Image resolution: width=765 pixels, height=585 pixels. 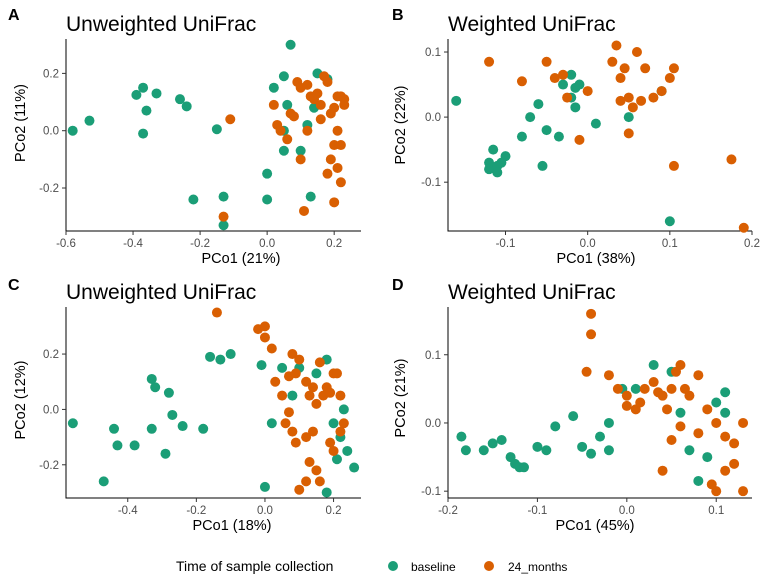 What do you see at coordinates (433, 567) in the screenshot?
I see `legend-label-baseline: baseline` at bounding box center [433, 567].